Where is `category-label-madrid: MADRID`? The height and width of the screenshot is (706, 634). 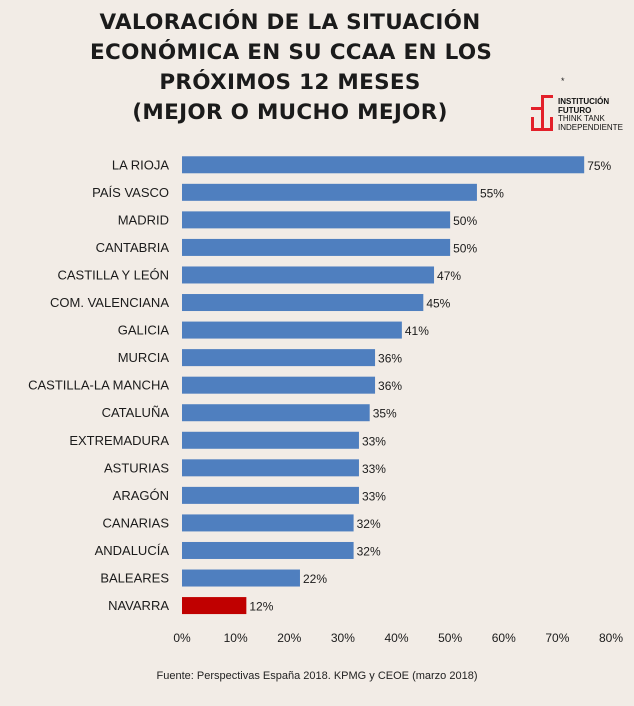 category-label-madrid: MADRID is located at coordinates (143, 219).